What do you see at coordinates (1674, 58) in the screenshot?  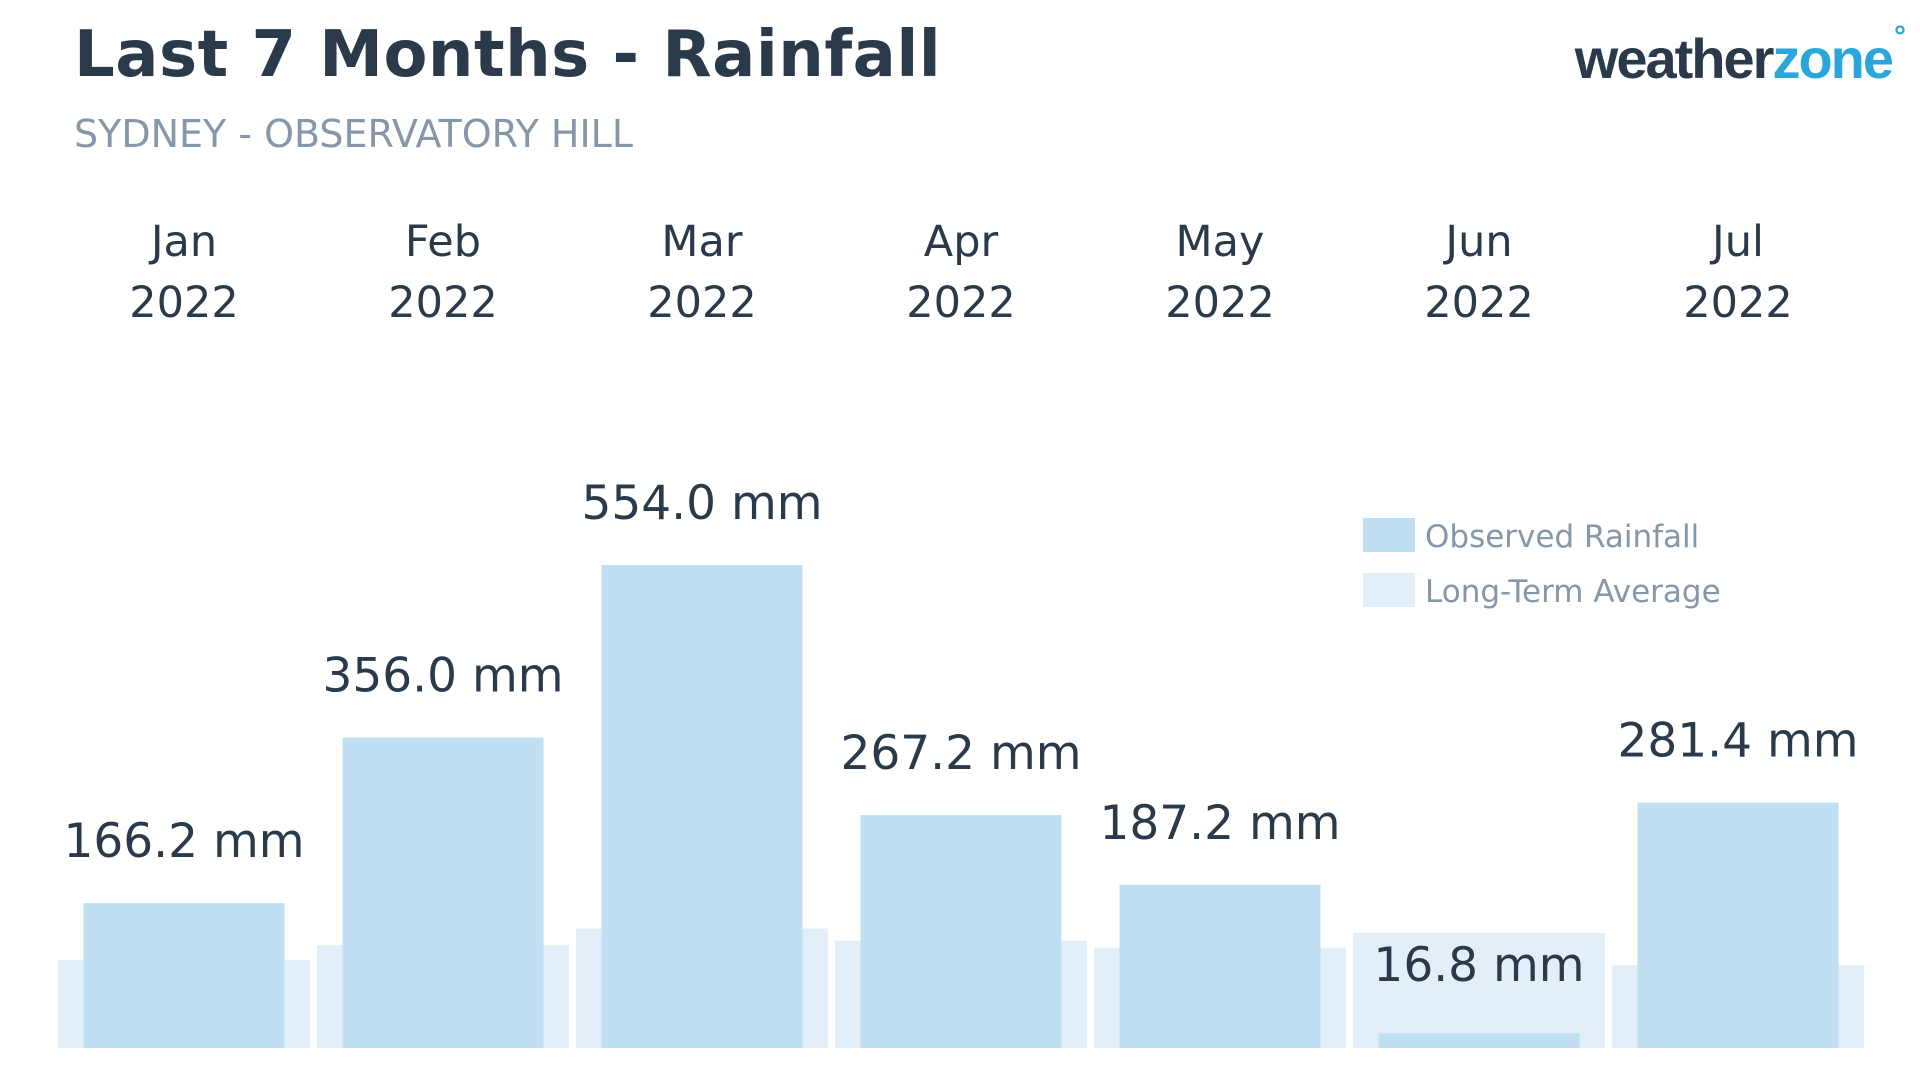 I see `logo-text-weather: weather` at bounding box center [1674, 58].